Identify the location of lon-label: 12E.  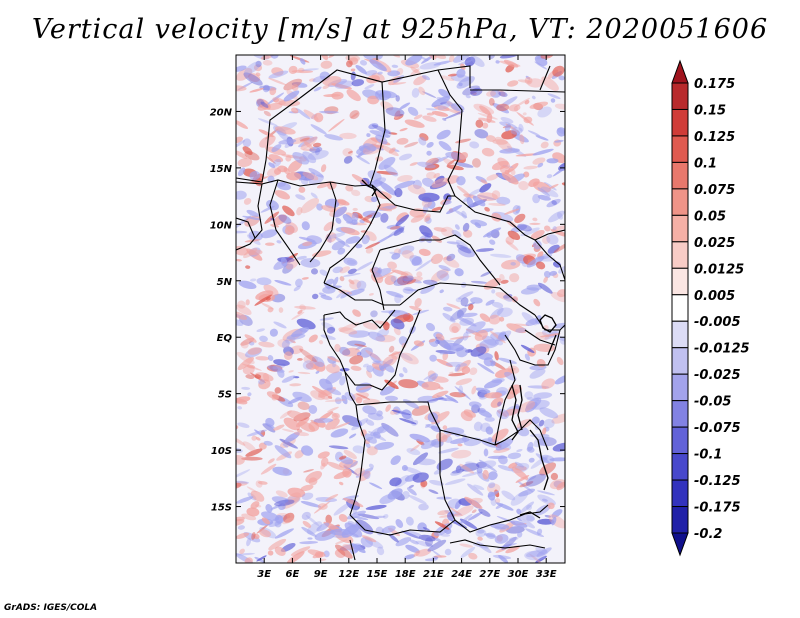
(348, 574).